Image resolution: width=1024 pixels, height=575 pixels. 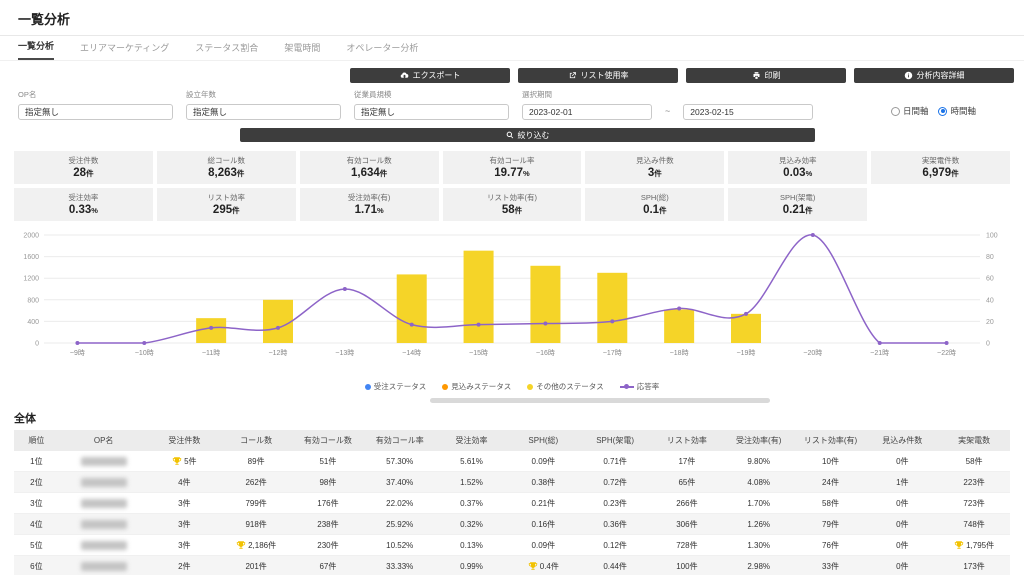 What do you see at coordinates (278, 353) in the screenshot?
I see `svg-text: ~12時` at bounding box center [278, 353].